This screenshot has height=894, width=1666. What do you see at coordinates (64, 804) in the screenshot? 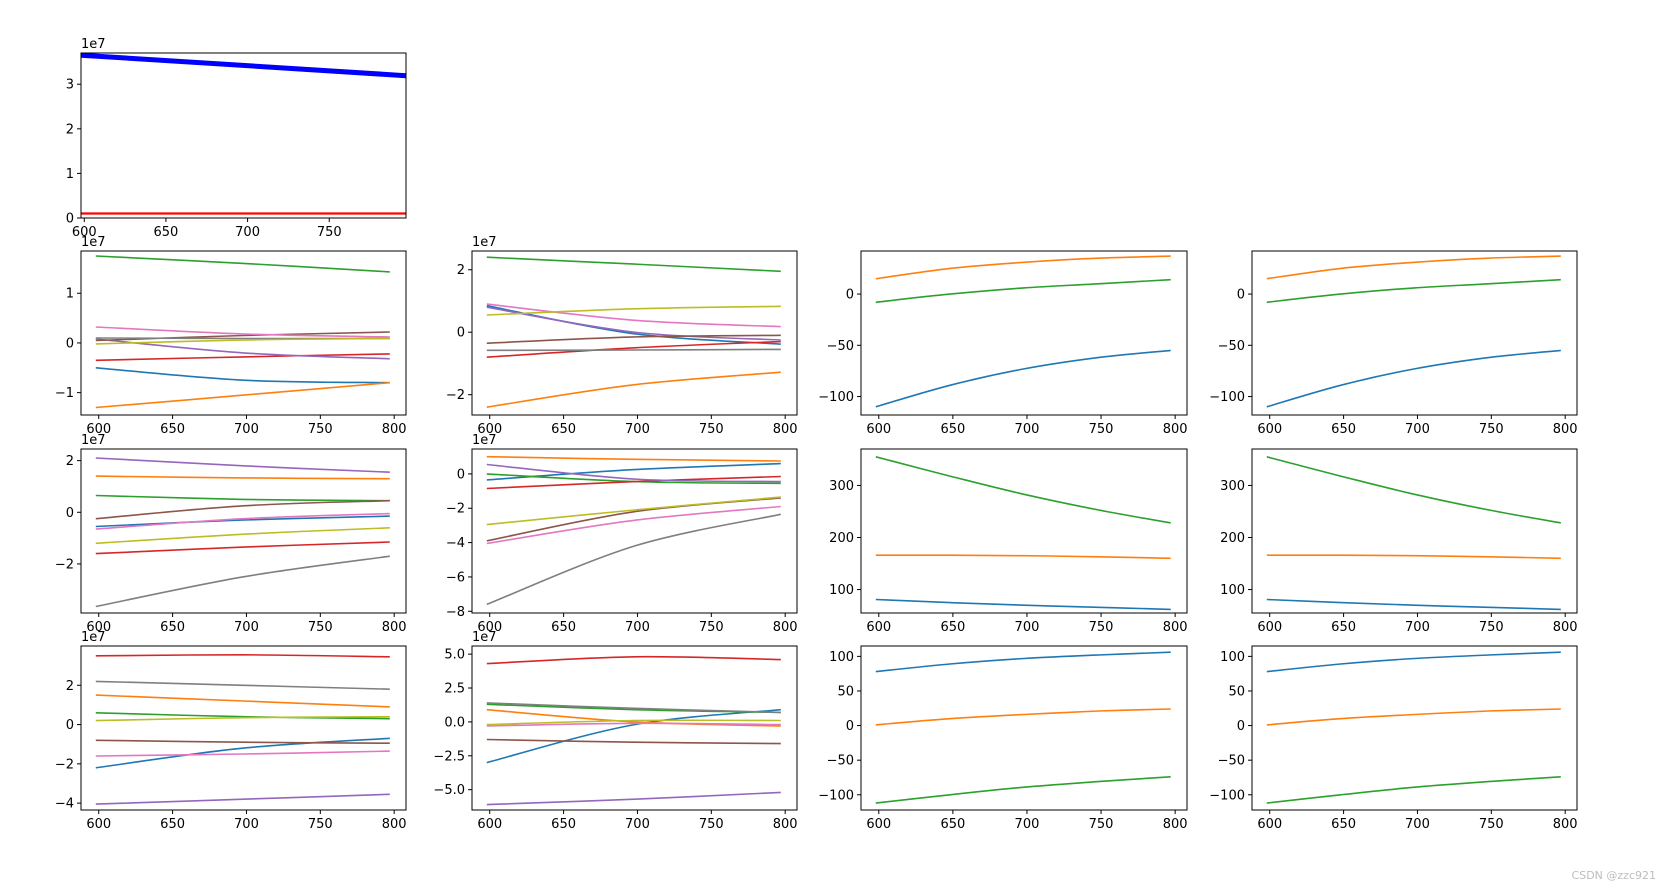
I see `y-tick-label: −4` at bounding box center [64, 804].